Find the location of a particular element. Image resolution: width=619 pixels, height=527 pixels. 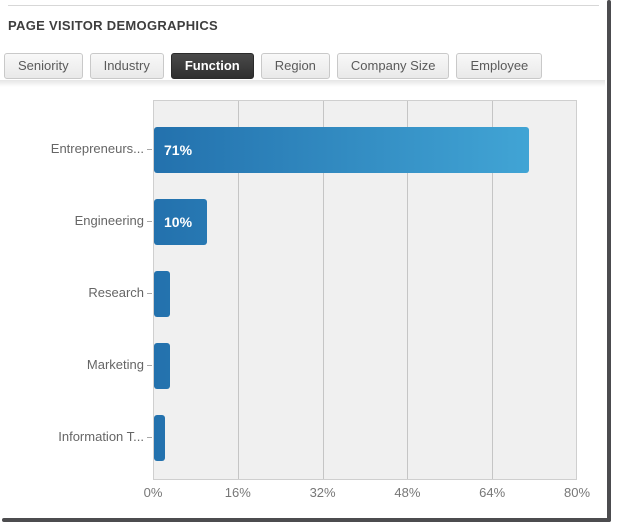

tab-function: Function is located at coordinates (212, 66).